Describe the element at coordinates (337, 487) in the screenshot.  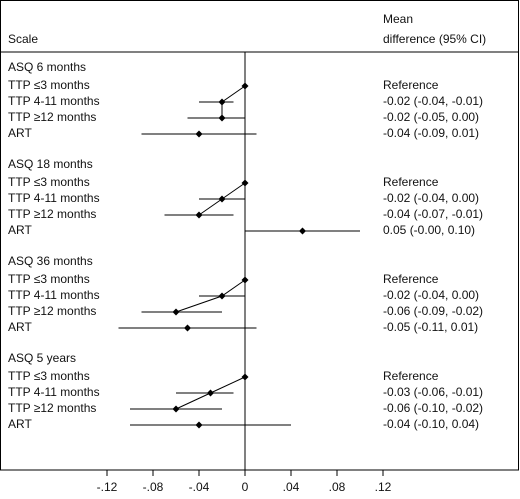
I see `x-tick-label: .08` at that location.